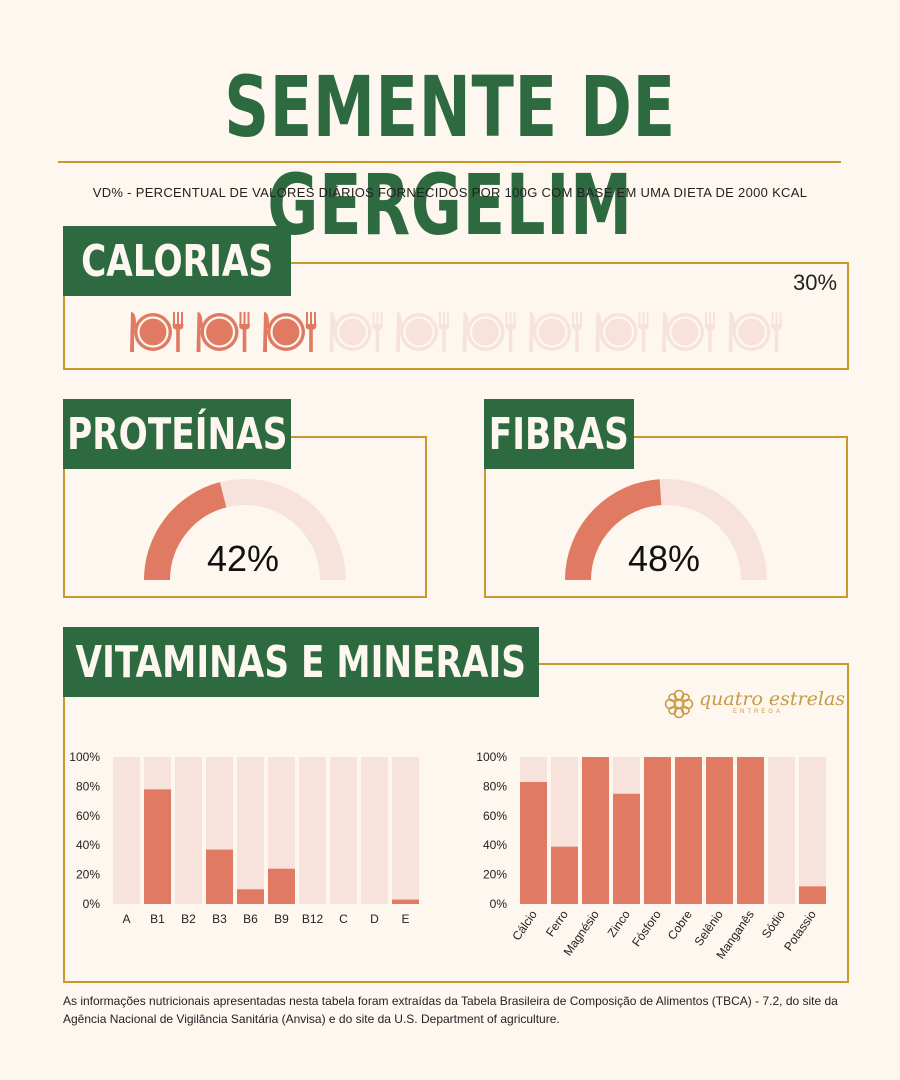 This screenshot has height=1080, width=900. Describe the element at coordinates (126, 919) in the screenshot. I see `x-tick-label: A` at that location.